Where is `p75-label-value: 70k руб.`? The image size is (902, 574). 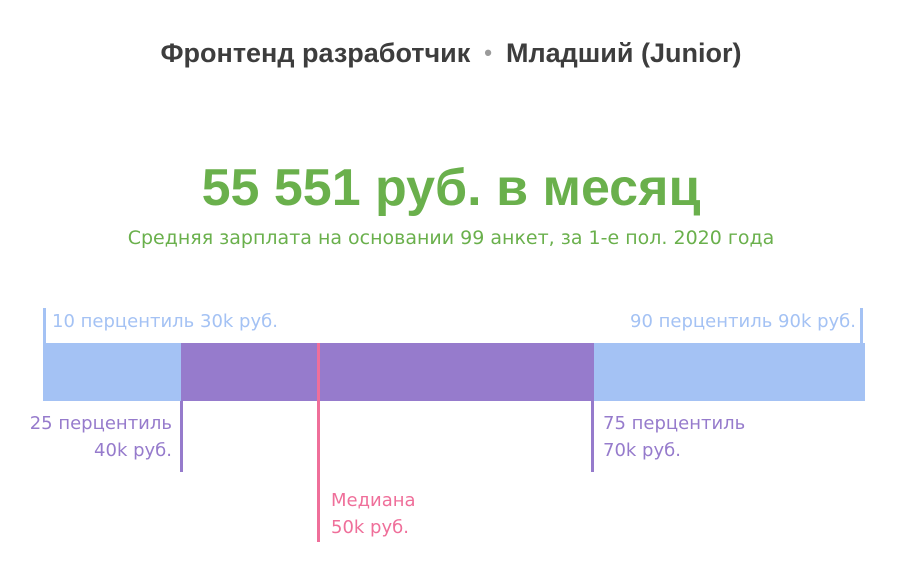
p75-label-value: 70k руб. is located at coordinates (642, 450).